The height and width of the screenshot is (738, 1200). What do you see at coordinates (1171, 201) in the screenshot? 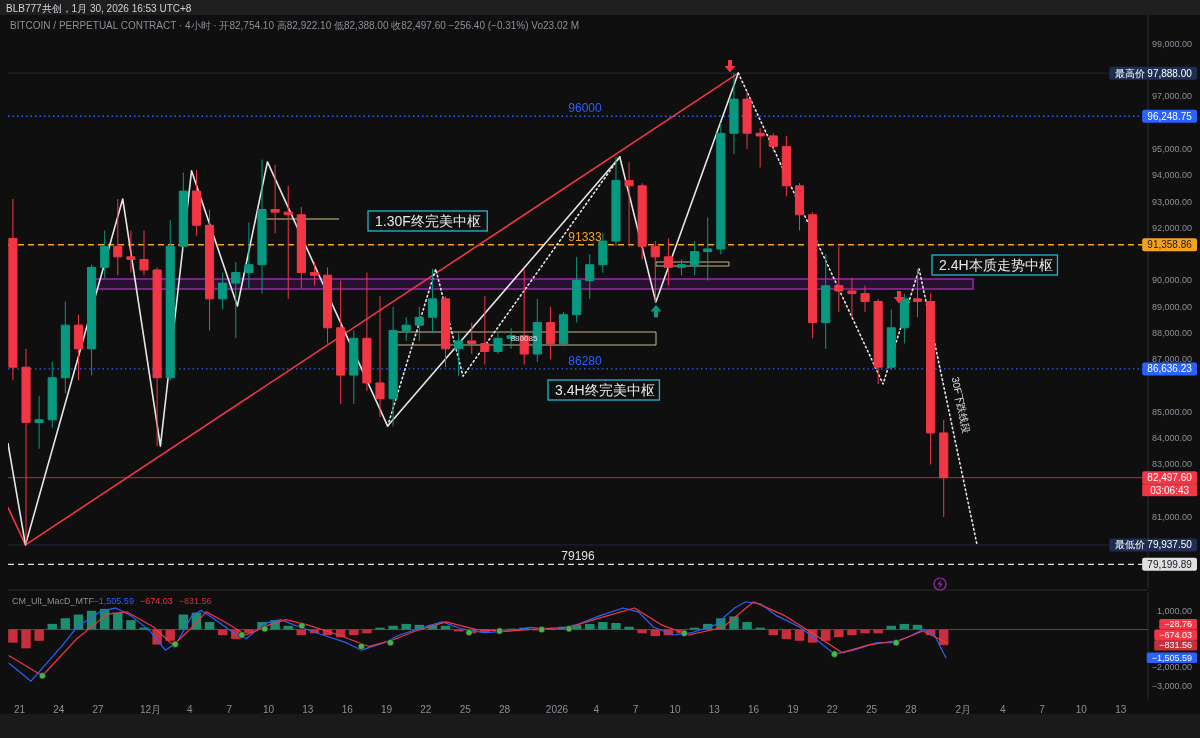
I see `y-tick-label: 93,000.00` at bounding box center [1171, 201].